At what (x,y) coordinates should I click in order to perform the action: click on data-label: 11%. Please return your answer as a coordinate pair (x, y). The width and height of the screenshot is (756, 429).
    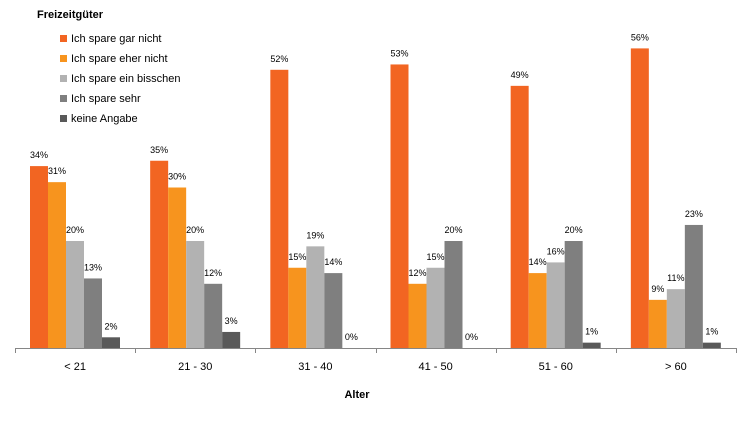
    Looking at the image, I should click on (675, 278).